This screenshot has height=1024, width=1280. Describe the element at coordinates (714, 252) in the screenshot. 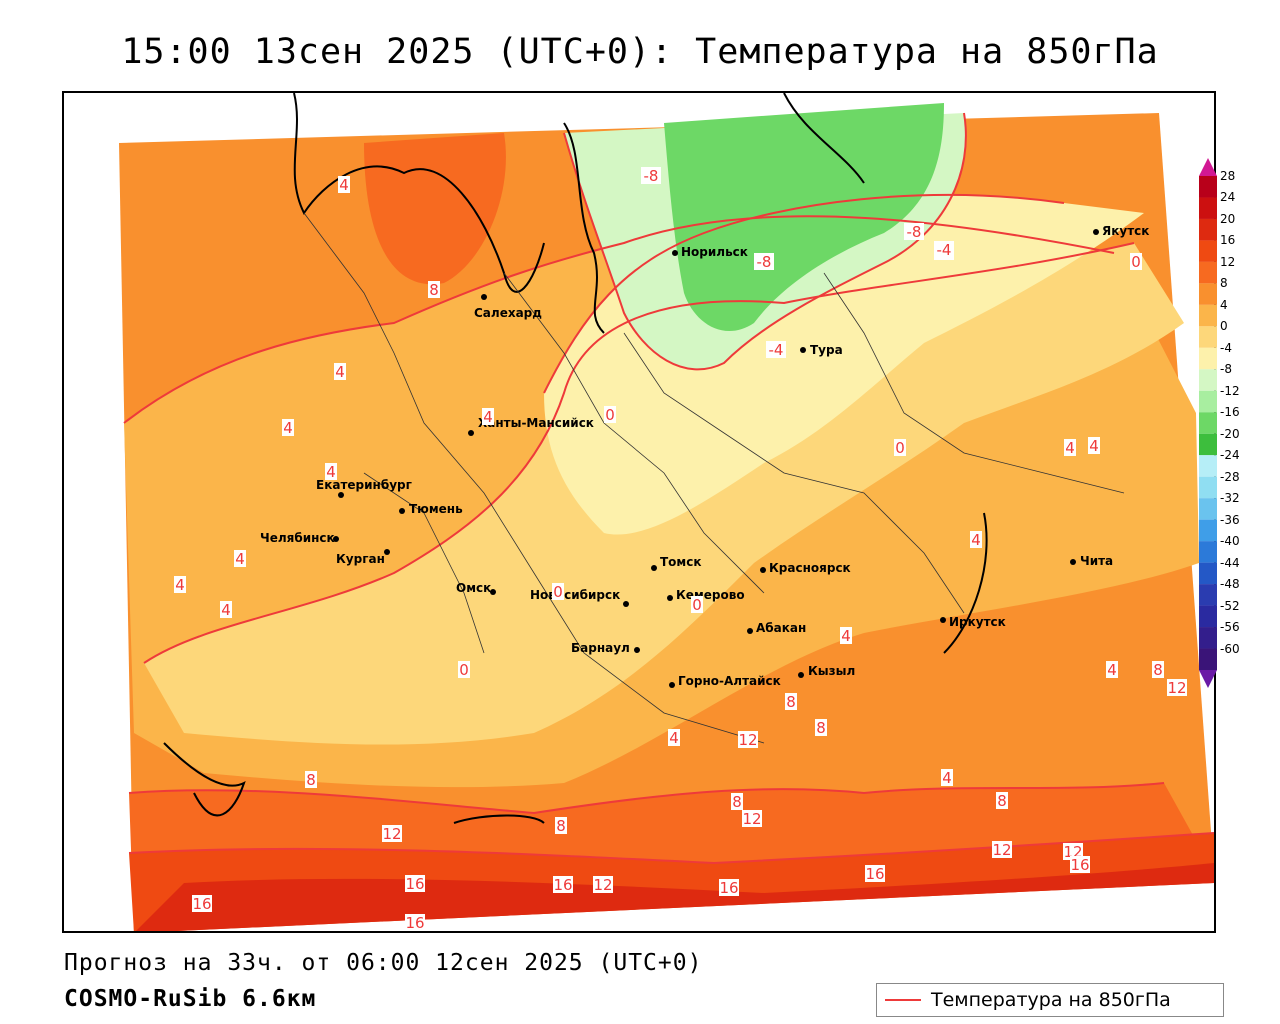

I see `city-label-norilsk: Норильск` at that location.